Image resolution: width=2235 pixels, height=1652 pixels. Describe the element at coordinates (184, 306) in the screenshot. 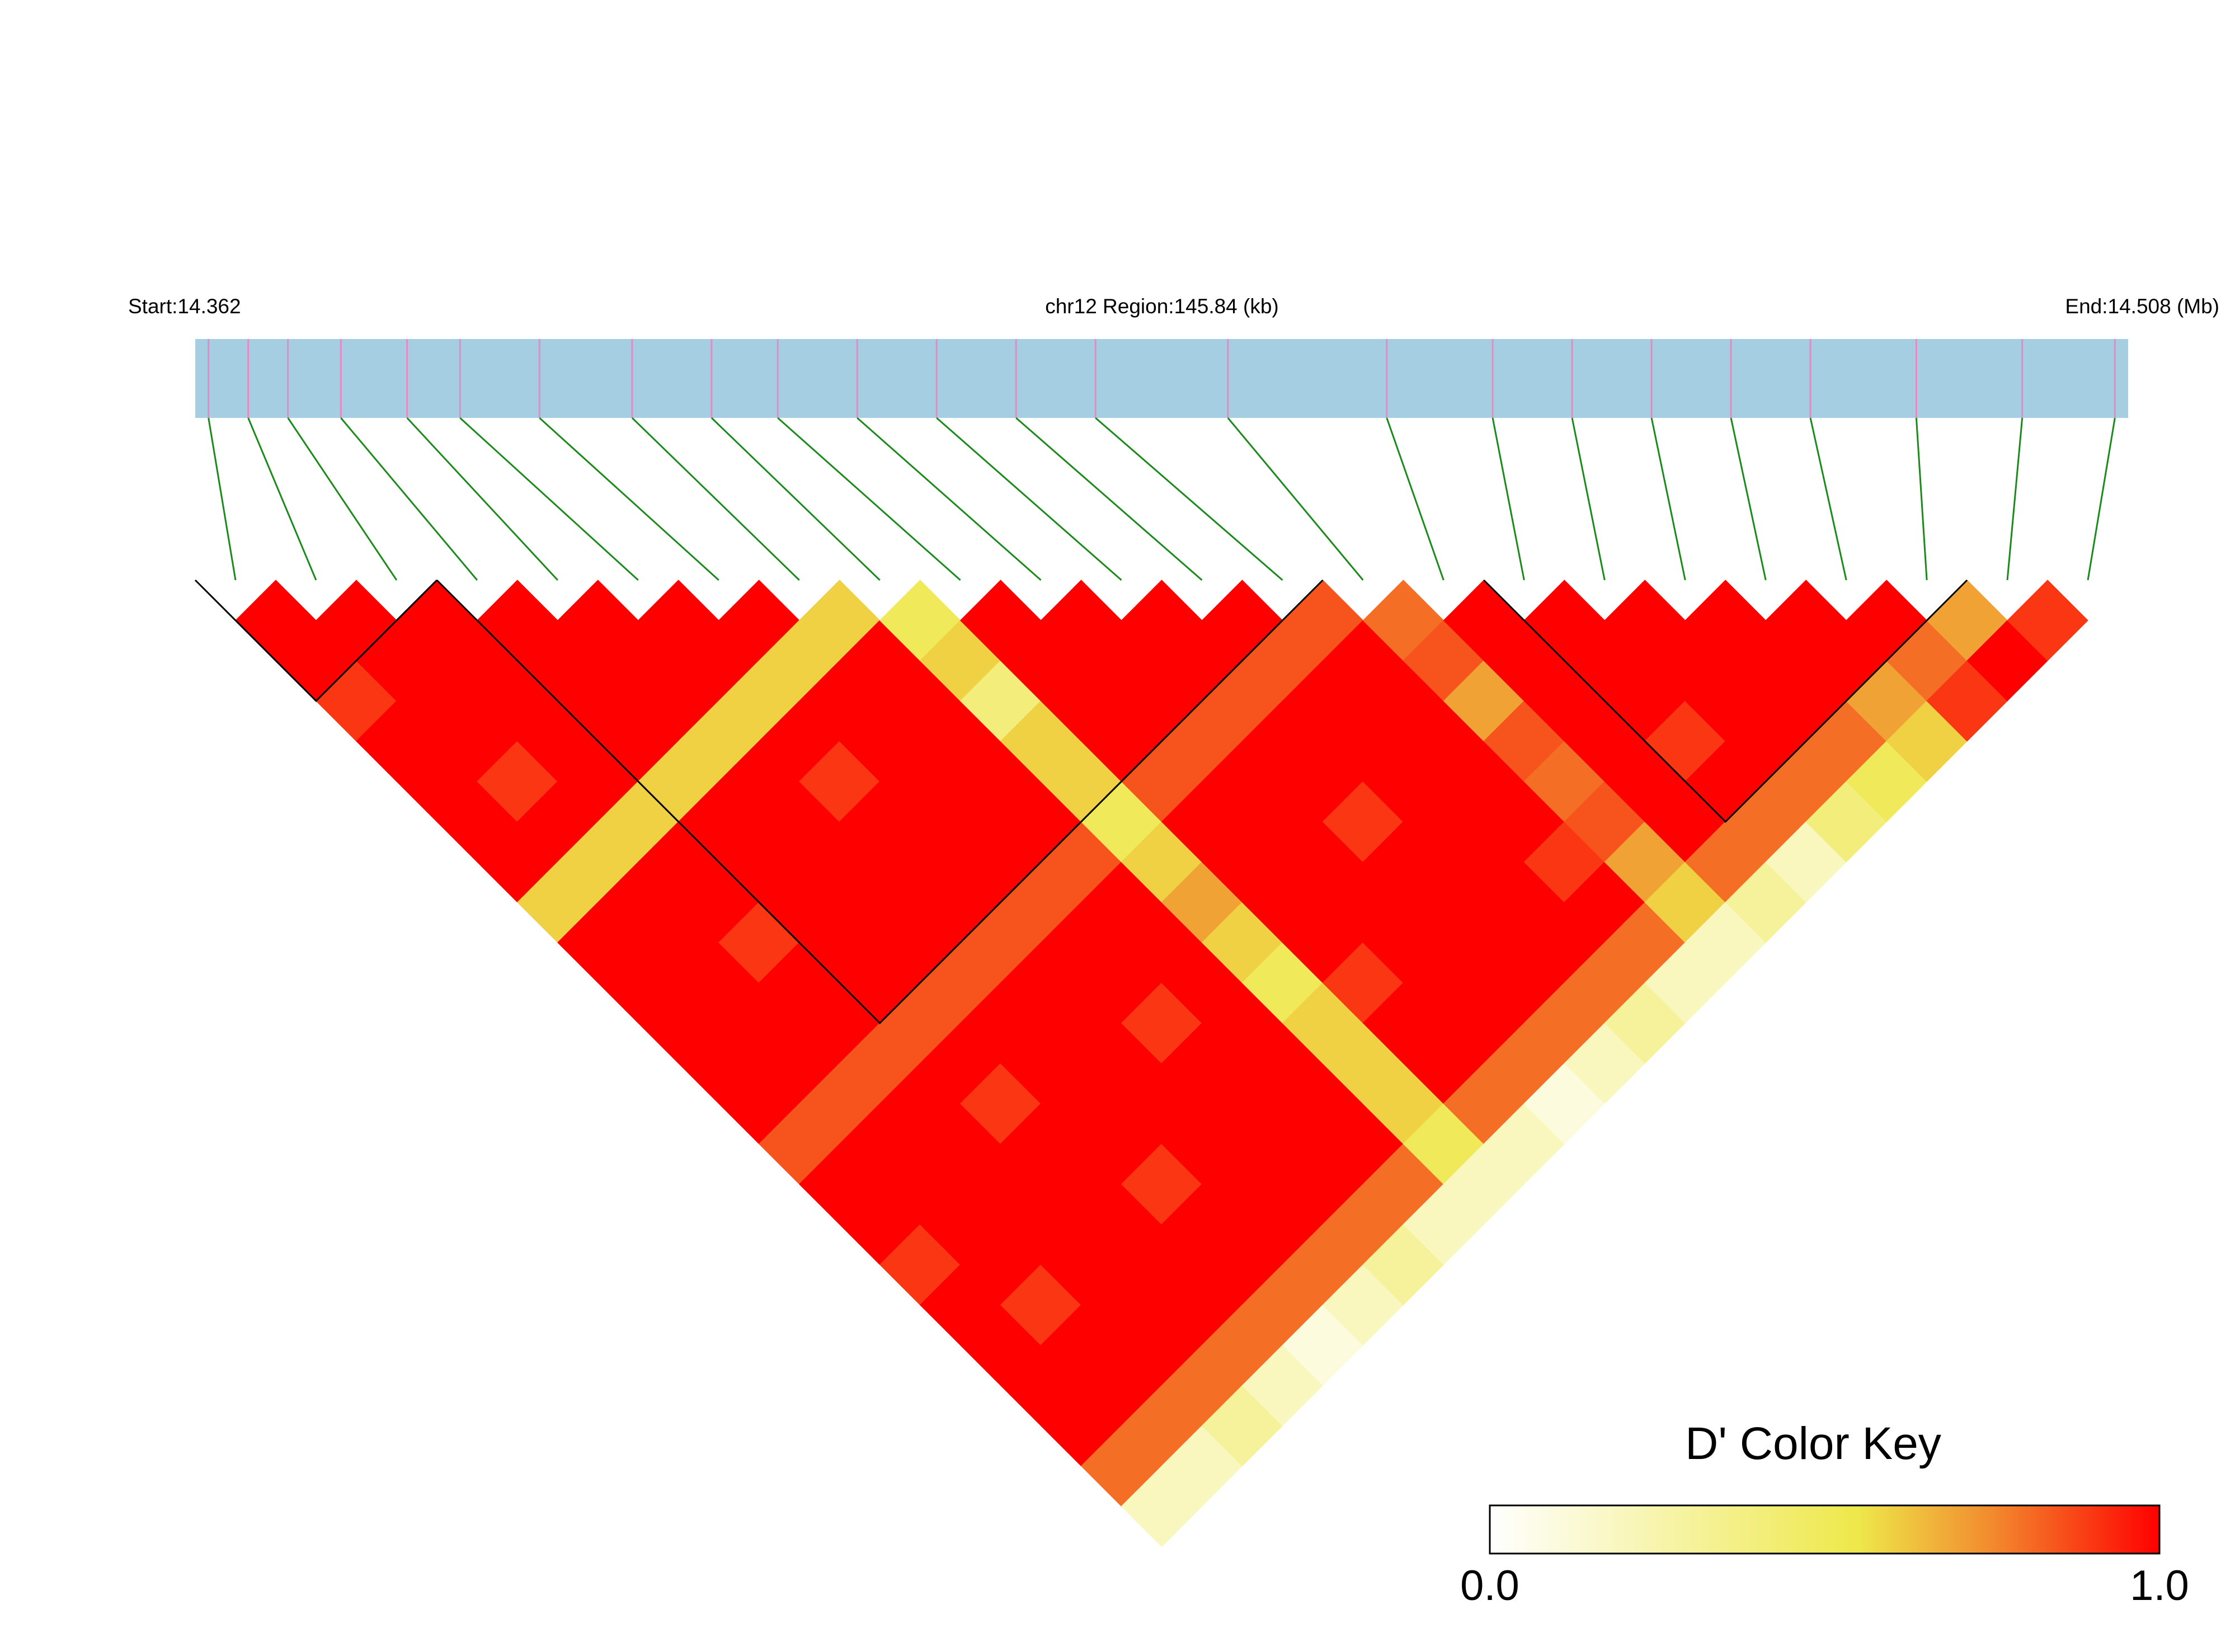

I see `start-label: Start:14.362` at that location.